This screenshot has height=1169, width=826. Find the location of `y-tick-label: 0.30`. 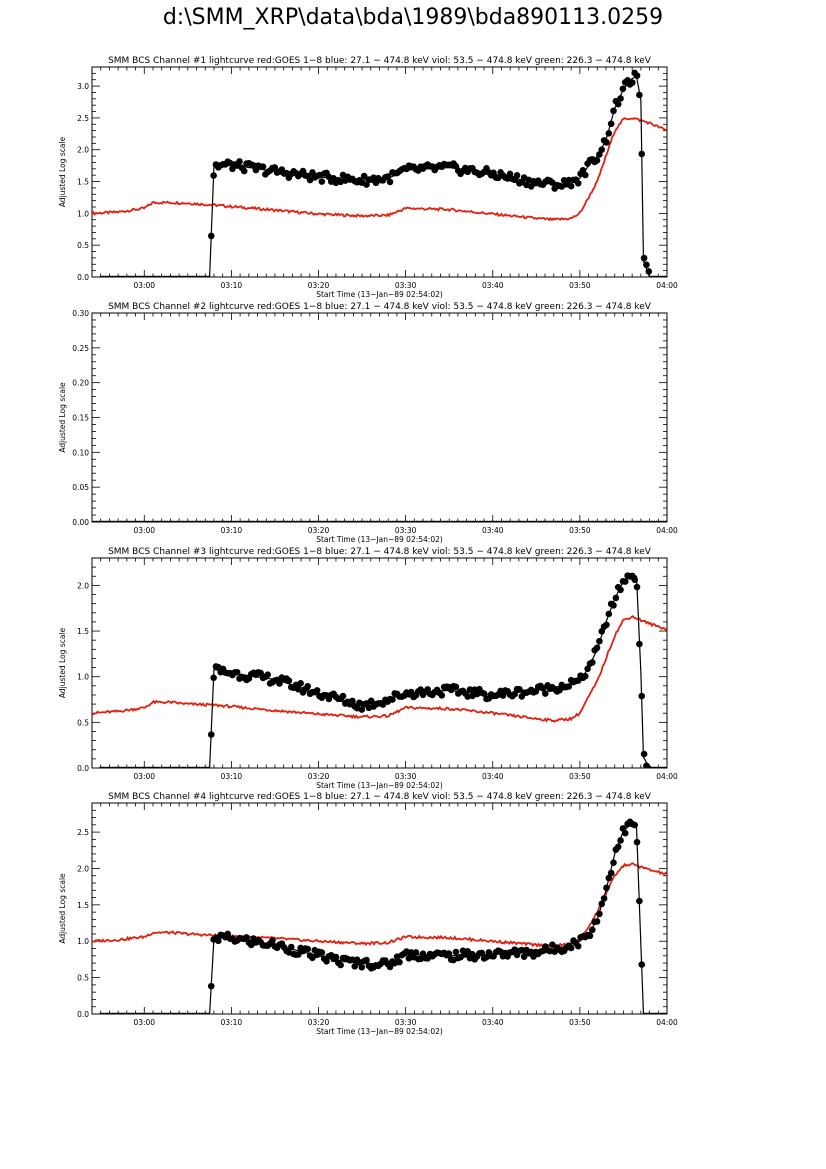

y-tick-label: 0.30 is located at coordinates (80, 313).